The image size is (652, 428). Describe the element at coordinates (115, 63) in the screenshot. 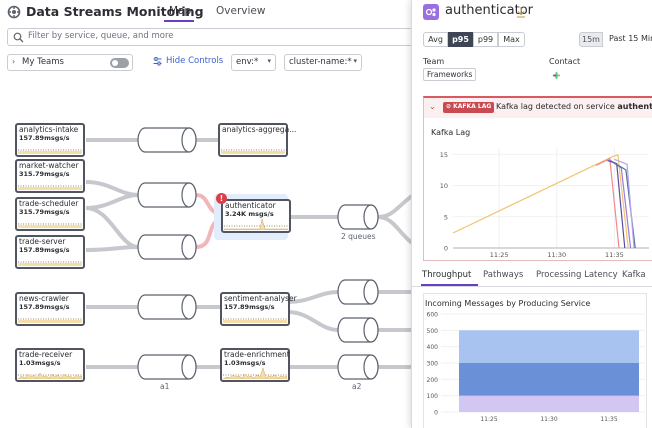

I see `toggle-knob` at that location.